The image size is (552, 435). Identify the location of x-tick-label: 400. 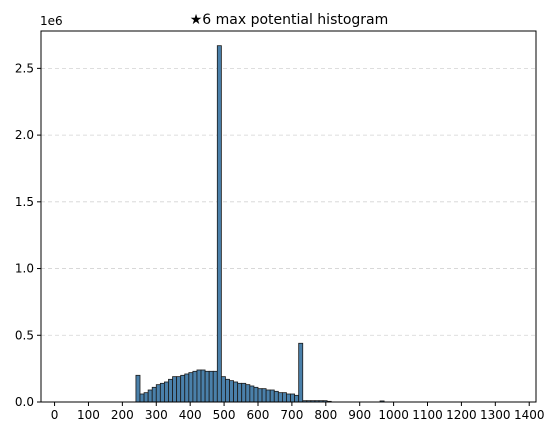
(190, 415).